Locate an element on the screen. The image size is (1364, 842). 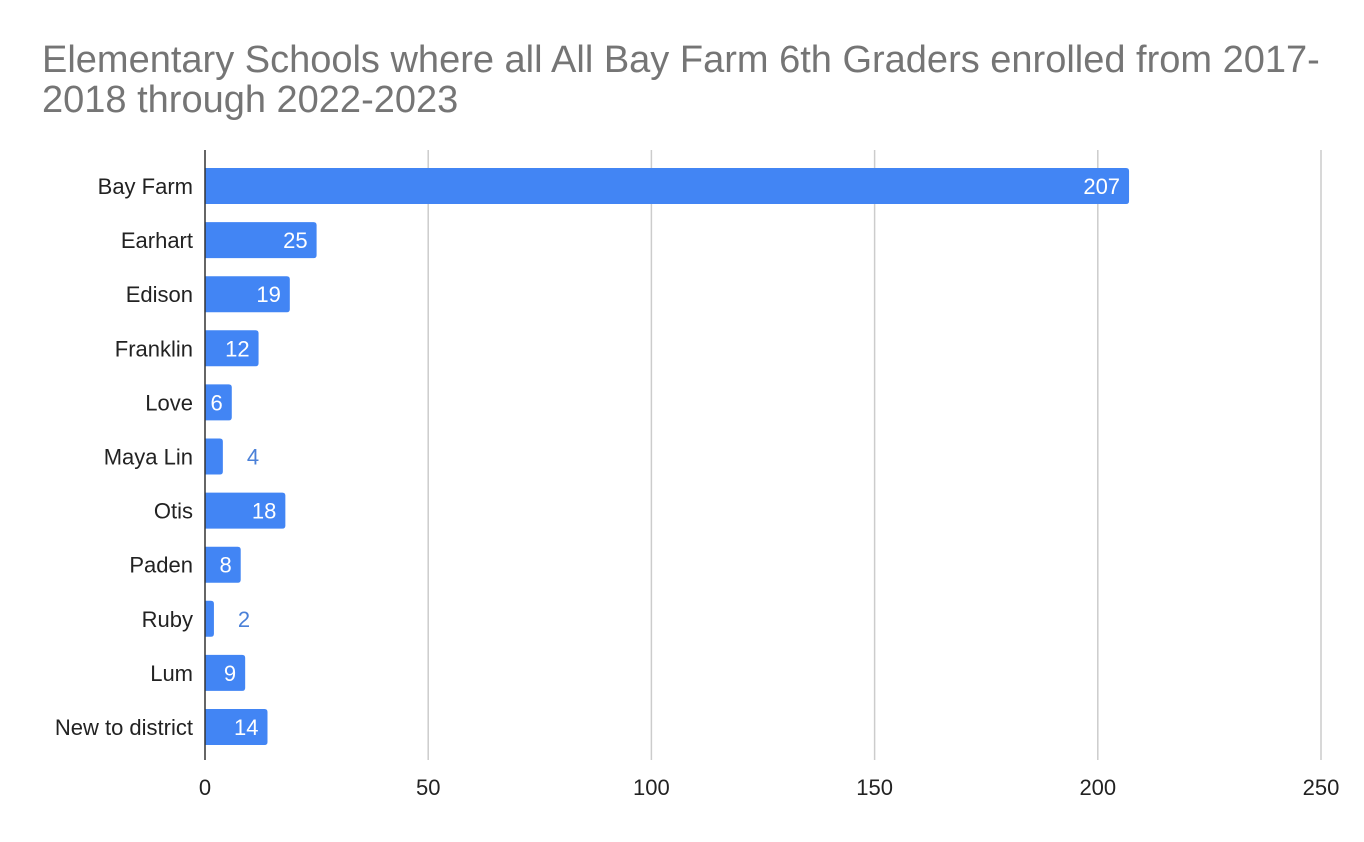
category-label: Paden is located at coordinates (161, 565).